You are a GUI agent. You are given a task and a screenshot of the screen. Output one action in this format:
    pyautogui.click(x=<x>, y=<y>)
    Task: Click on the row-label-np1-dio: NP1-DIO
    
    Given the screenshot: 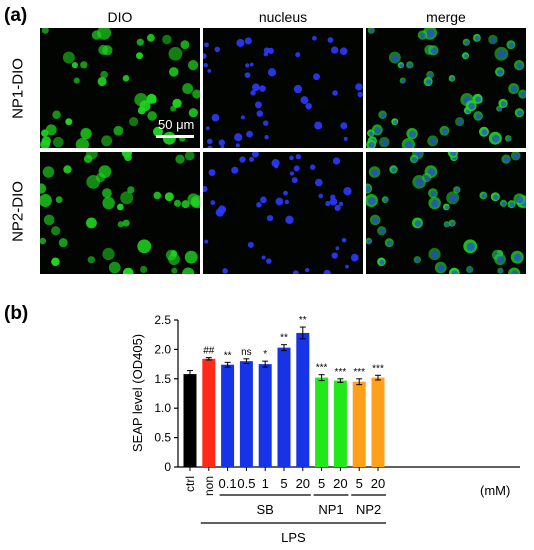 What is the action you would take?
    pyautogui.click(x=18, y=88)
    